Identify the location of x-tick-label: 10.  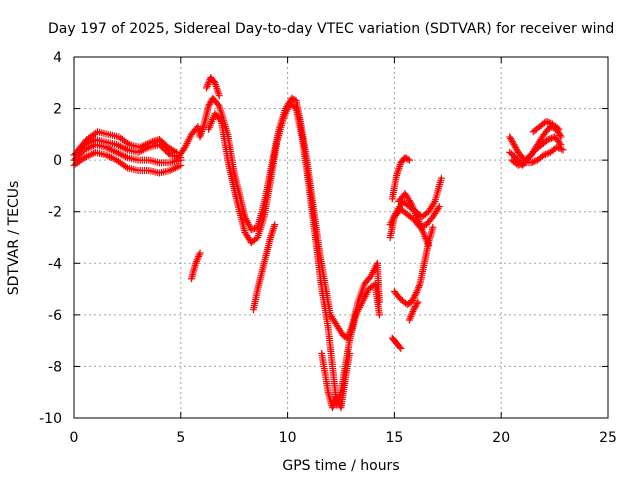
(288, 438).